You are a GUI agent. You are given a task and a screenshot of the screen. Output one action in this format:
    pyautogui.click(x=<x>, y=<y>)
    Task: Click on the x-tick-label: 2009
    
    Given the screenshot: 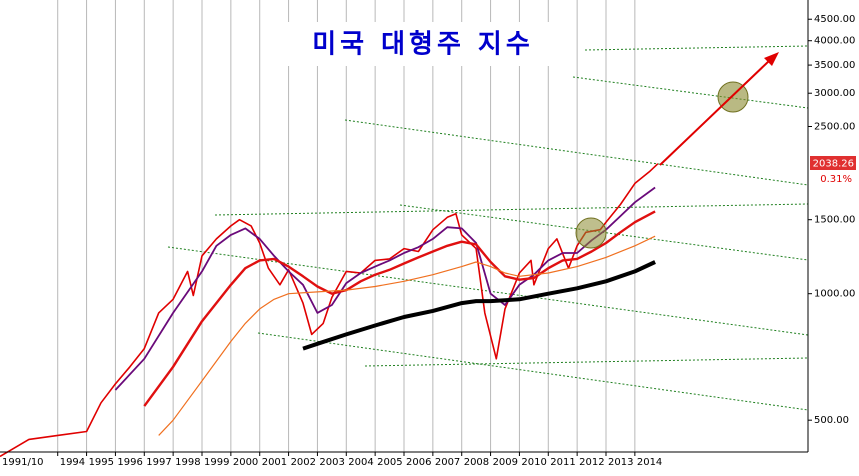 What is the action you would take?
    pyautogui.click(x=505, y=462)
    